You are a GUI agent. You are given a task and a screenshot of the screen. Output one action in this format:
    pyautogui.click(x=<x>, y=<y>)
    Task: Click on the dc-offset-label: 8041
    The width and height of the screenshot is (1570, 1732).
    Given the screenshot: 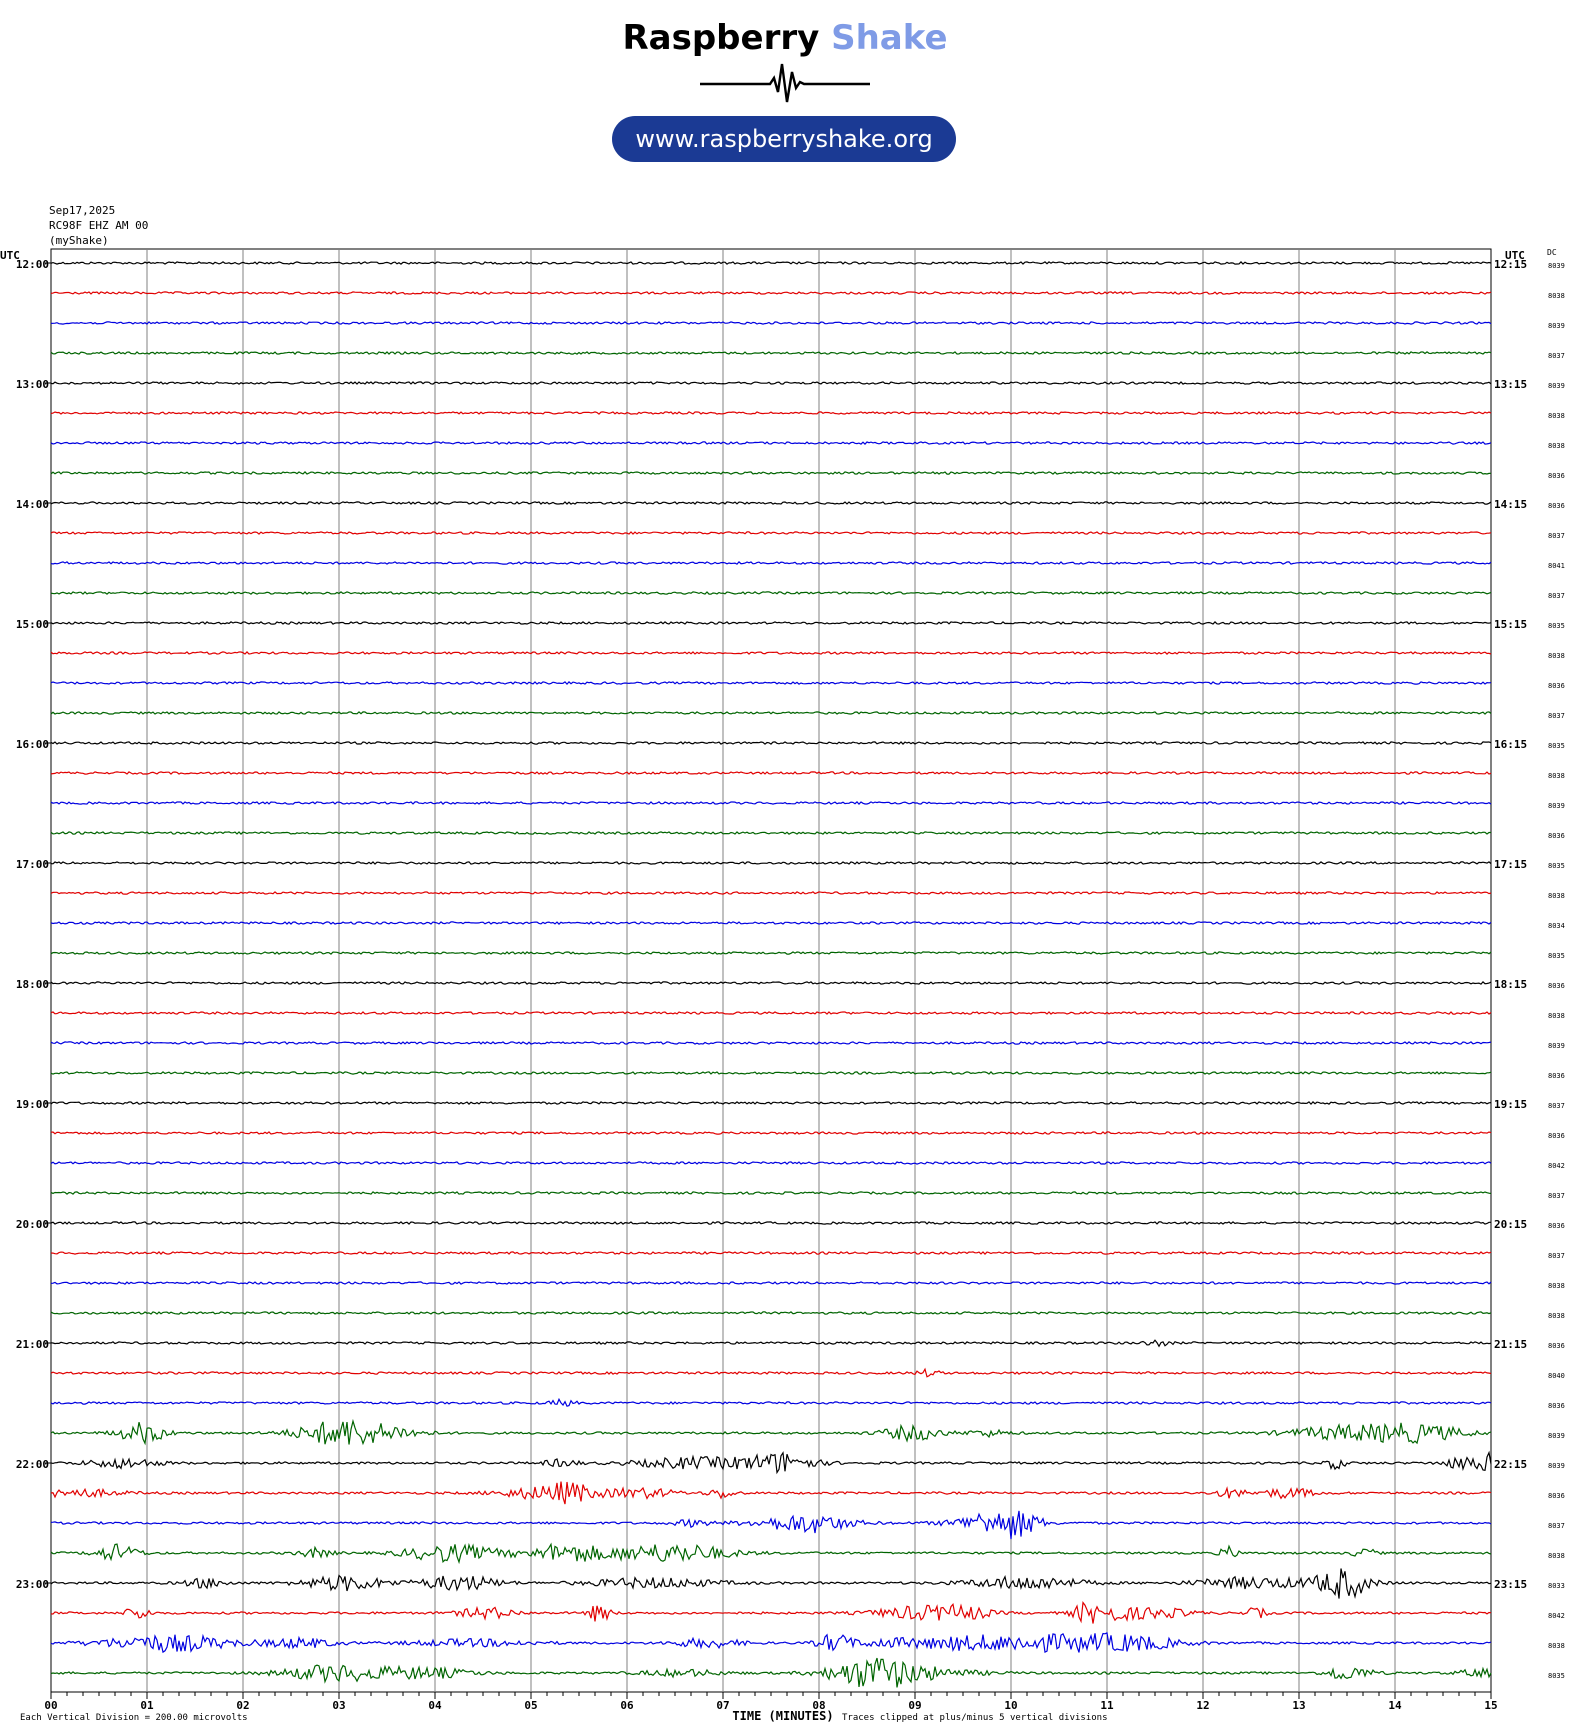 What is the action you would take?
    pyautogui.click(x=1556, y=566)
    